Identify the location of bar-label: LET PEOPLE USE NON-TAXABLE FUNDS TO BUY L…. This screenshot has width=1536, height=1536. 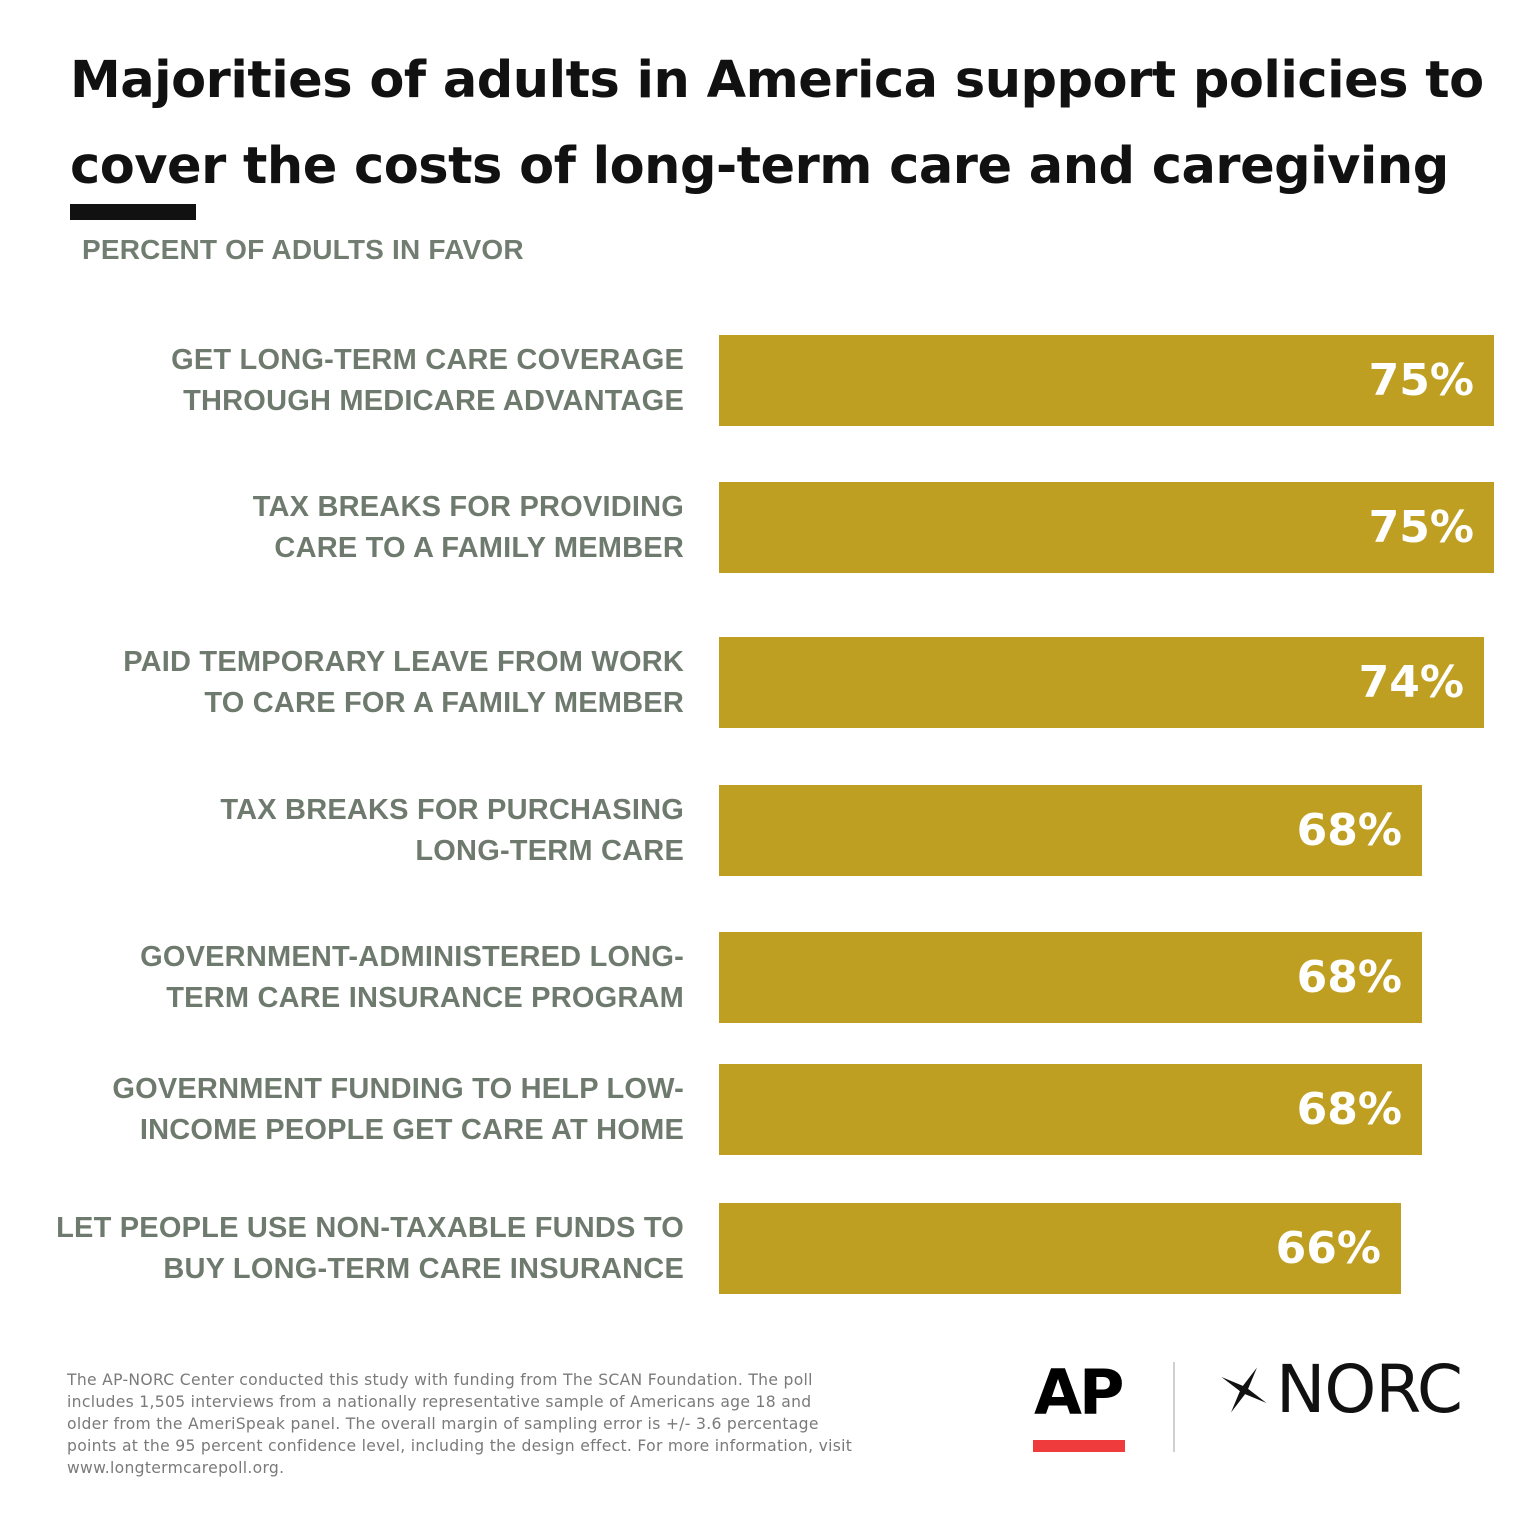
(354, 1249).